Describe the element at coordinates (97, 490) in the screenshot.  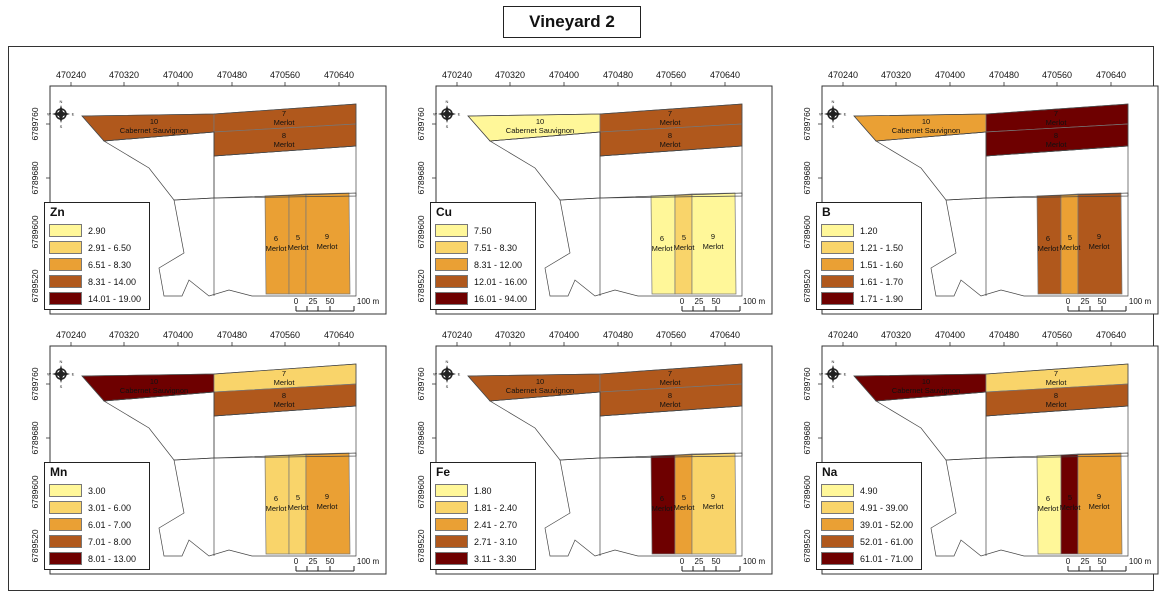
I see `legend-class-label: 3.00` at that location.